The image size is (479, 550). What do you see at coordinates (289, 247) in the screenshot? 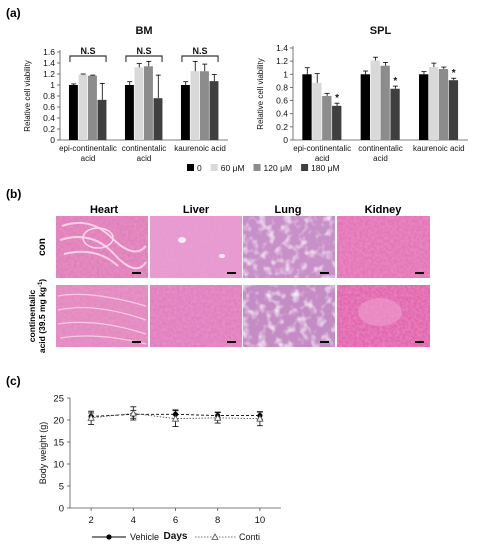
I see `histology-image-lung-con` at bounding box center [289, 247].